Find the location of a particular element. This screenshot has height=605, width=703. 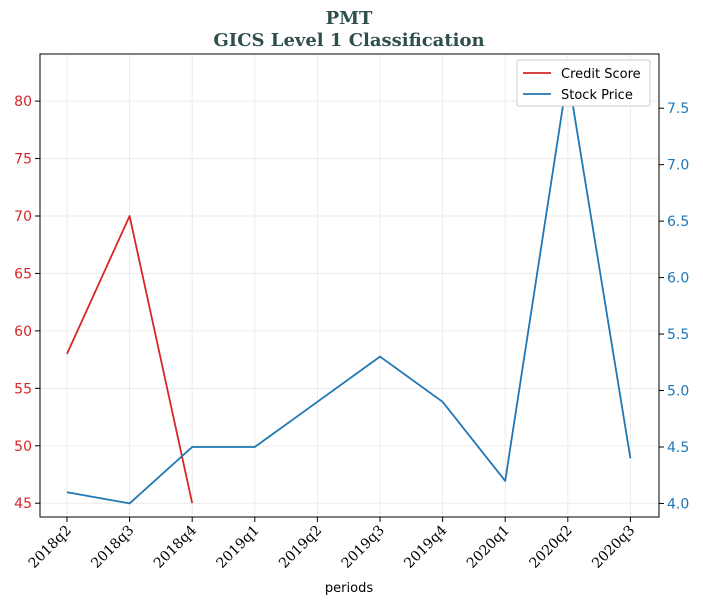

left-tick-label: 65 is located at coordinates (23, 274).